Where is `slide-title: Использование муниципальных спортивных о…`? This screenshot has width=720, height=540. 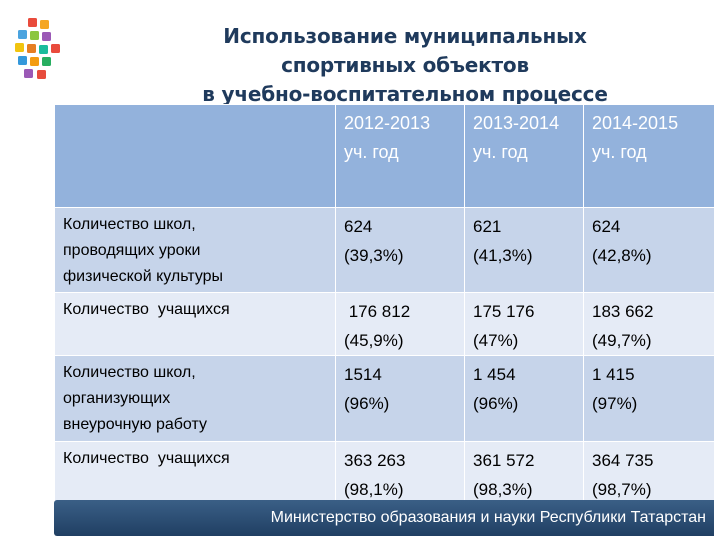 slide-title: Использование муниципальных спортивных о… is located at coordinates (405, 65).